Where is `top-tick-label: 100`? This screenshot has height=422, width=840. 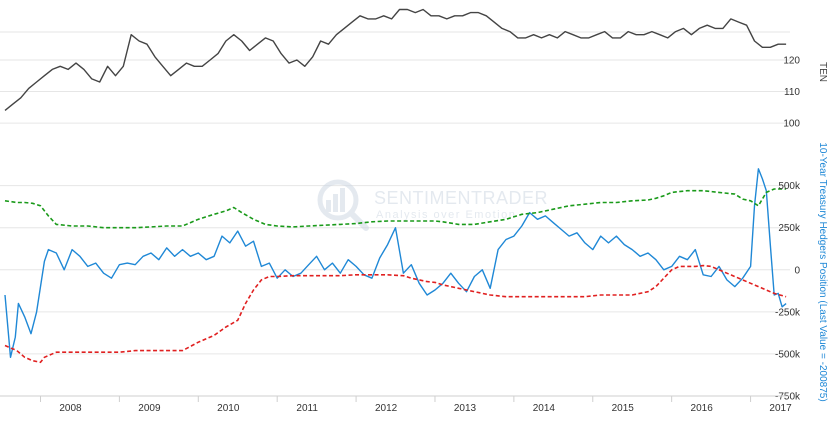
top-tick-label: 100 is located at coordinates (791, 124).